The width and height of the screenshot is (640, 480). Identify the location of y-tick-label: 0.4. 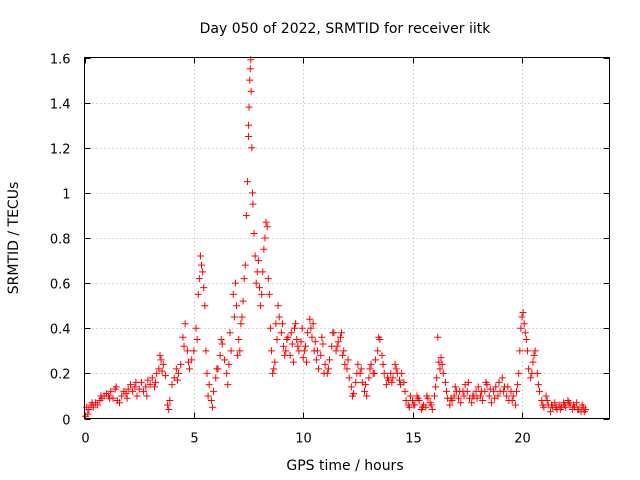
(60, 330).